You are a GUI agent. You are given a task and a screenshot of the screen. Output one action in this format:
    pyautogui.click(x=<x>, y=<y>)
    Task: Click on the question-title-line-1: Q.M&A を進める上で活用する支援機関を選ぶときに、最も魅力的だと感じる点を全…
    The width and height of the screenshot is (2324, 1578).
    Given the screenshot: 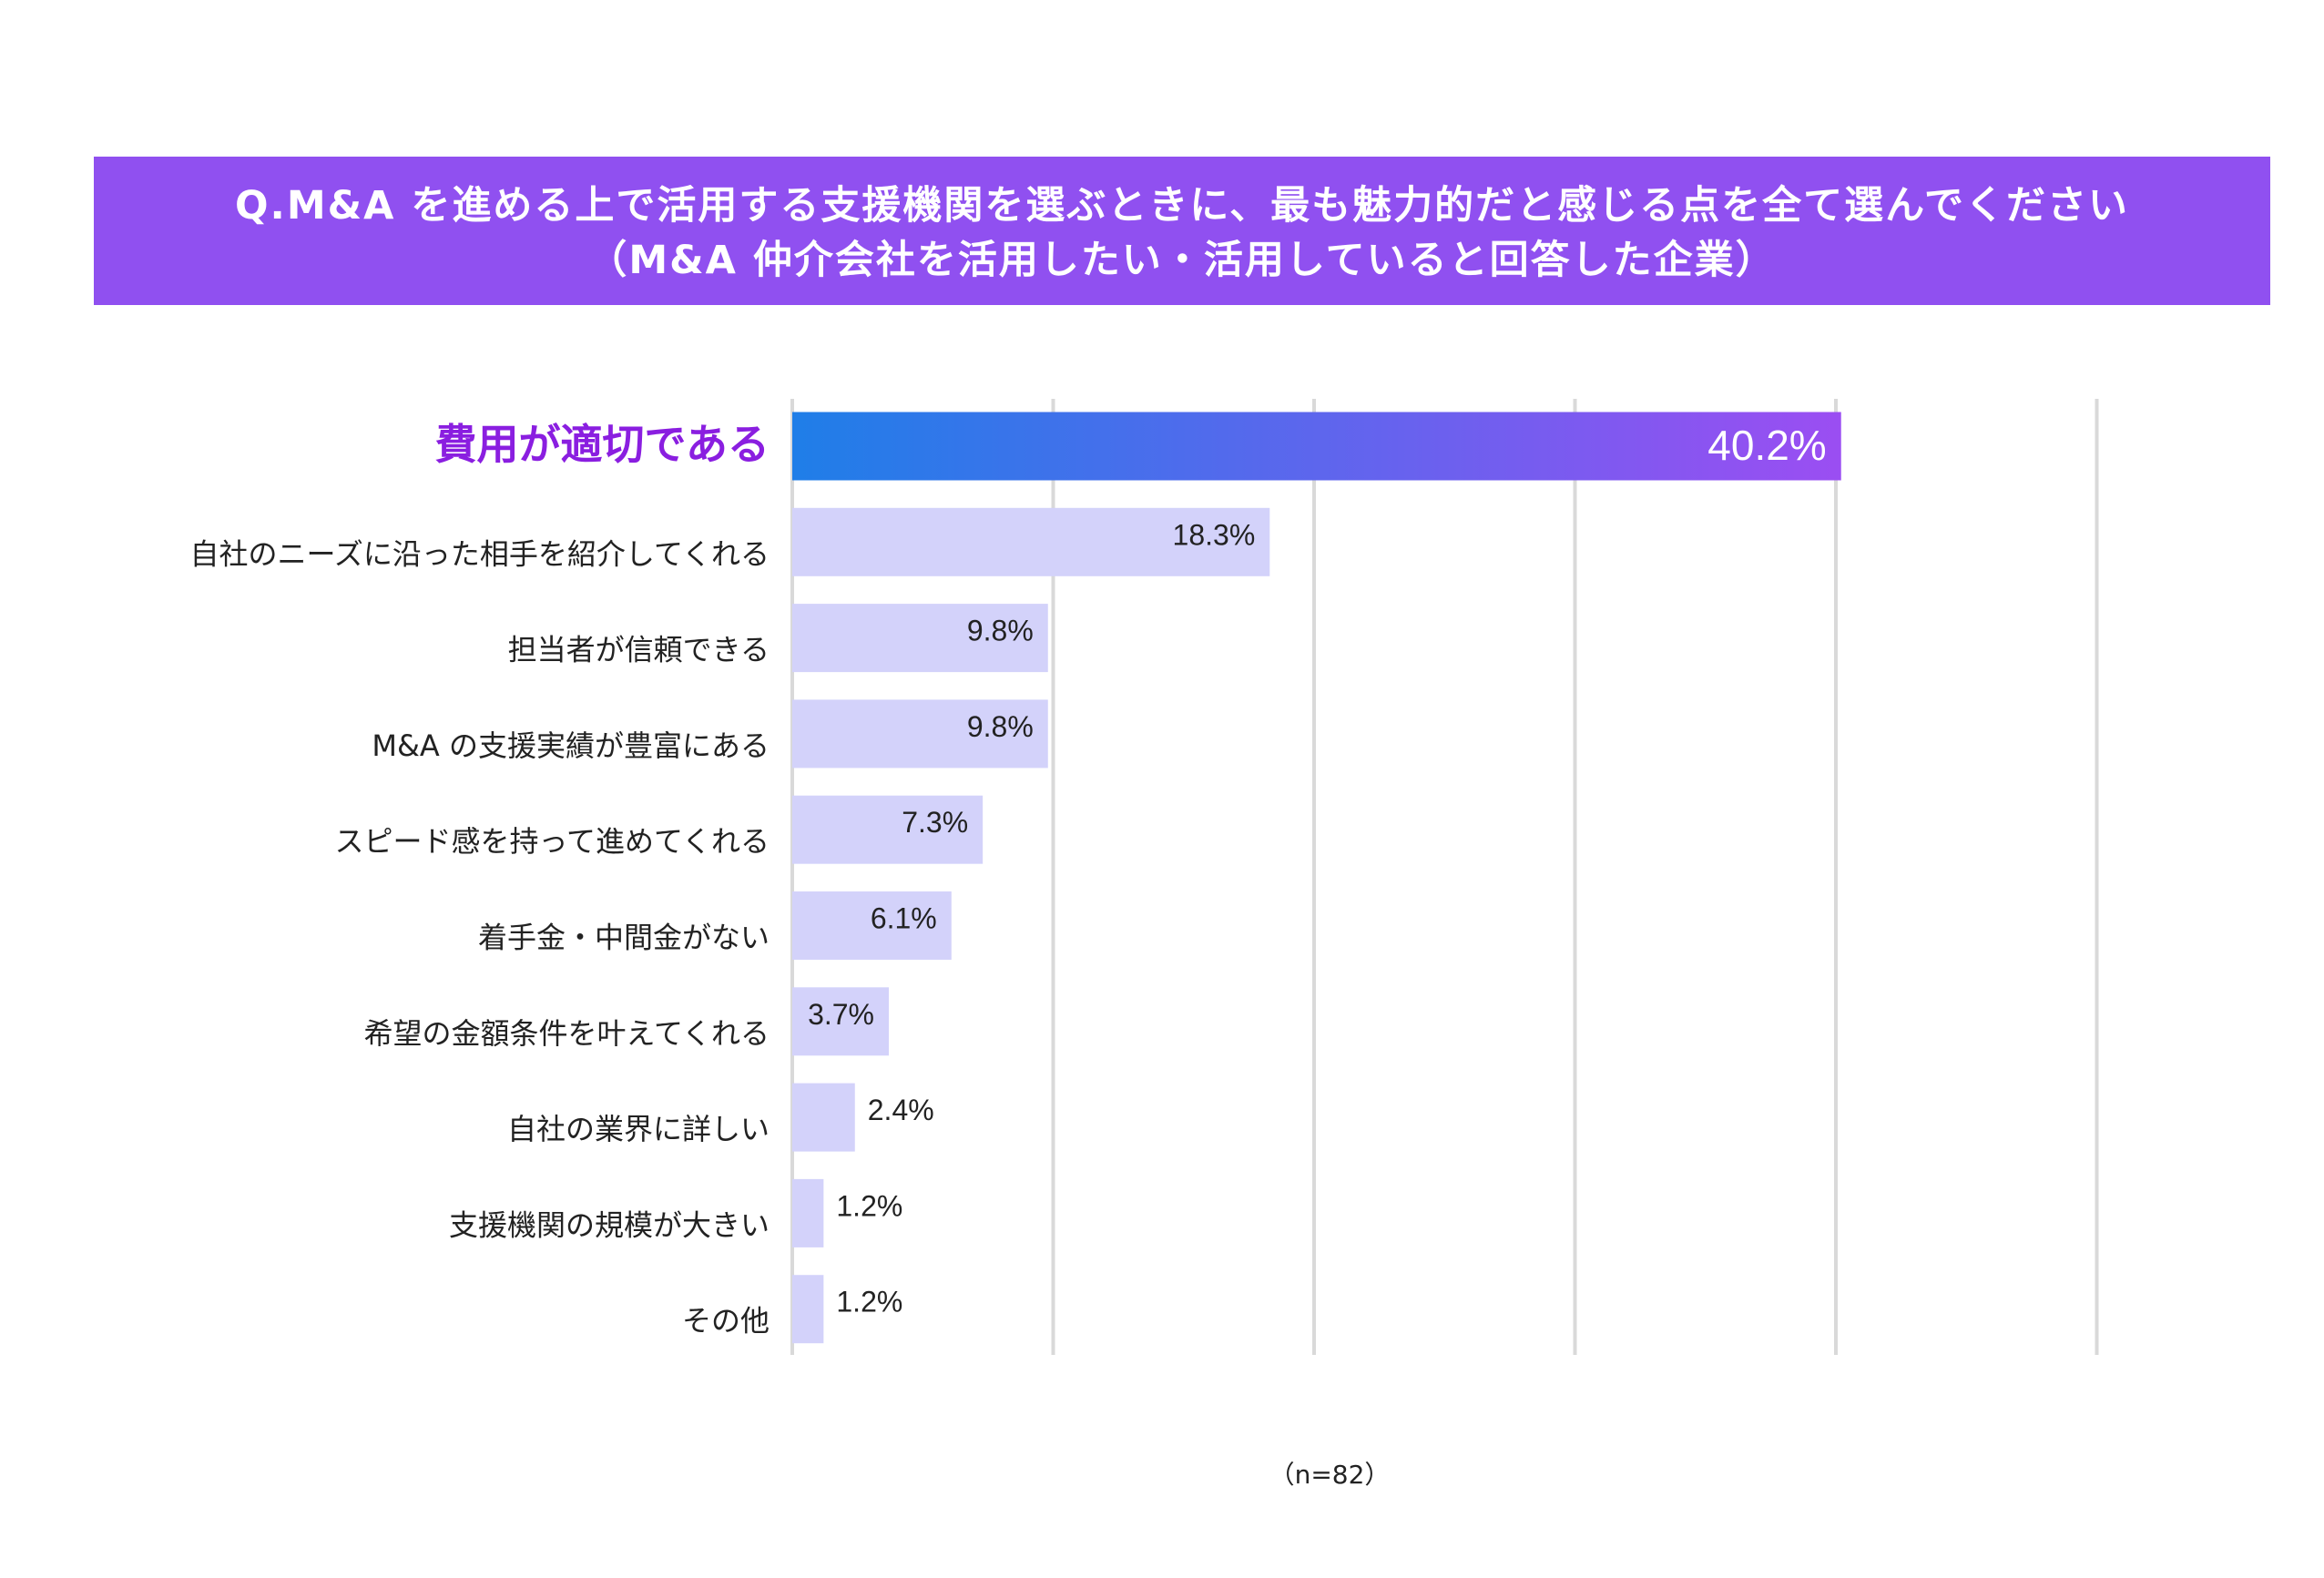 What is the action you would take?
    pyautogui.click(x=1182, y=206)
    